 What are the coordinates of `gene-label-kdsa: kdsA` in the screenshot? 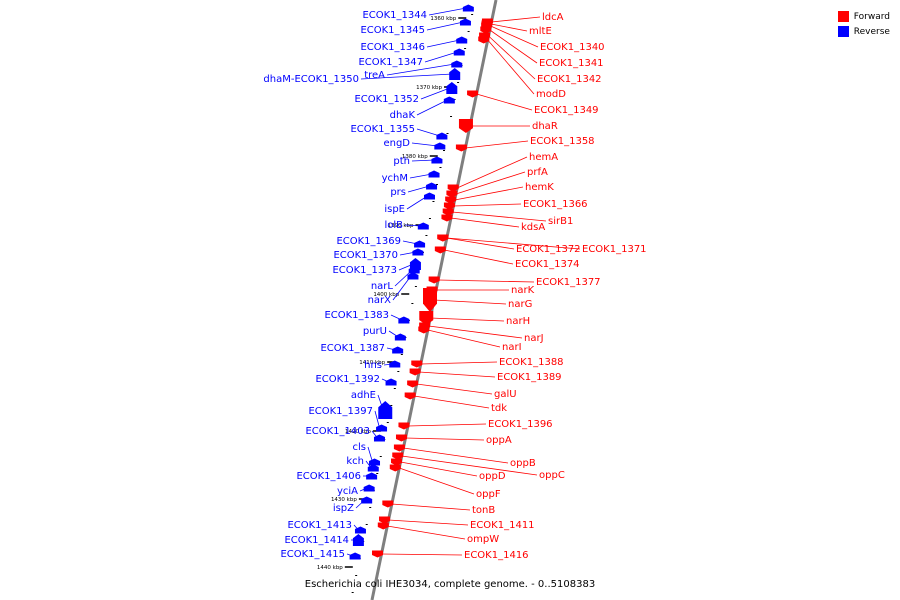 It's located at (533, 227).